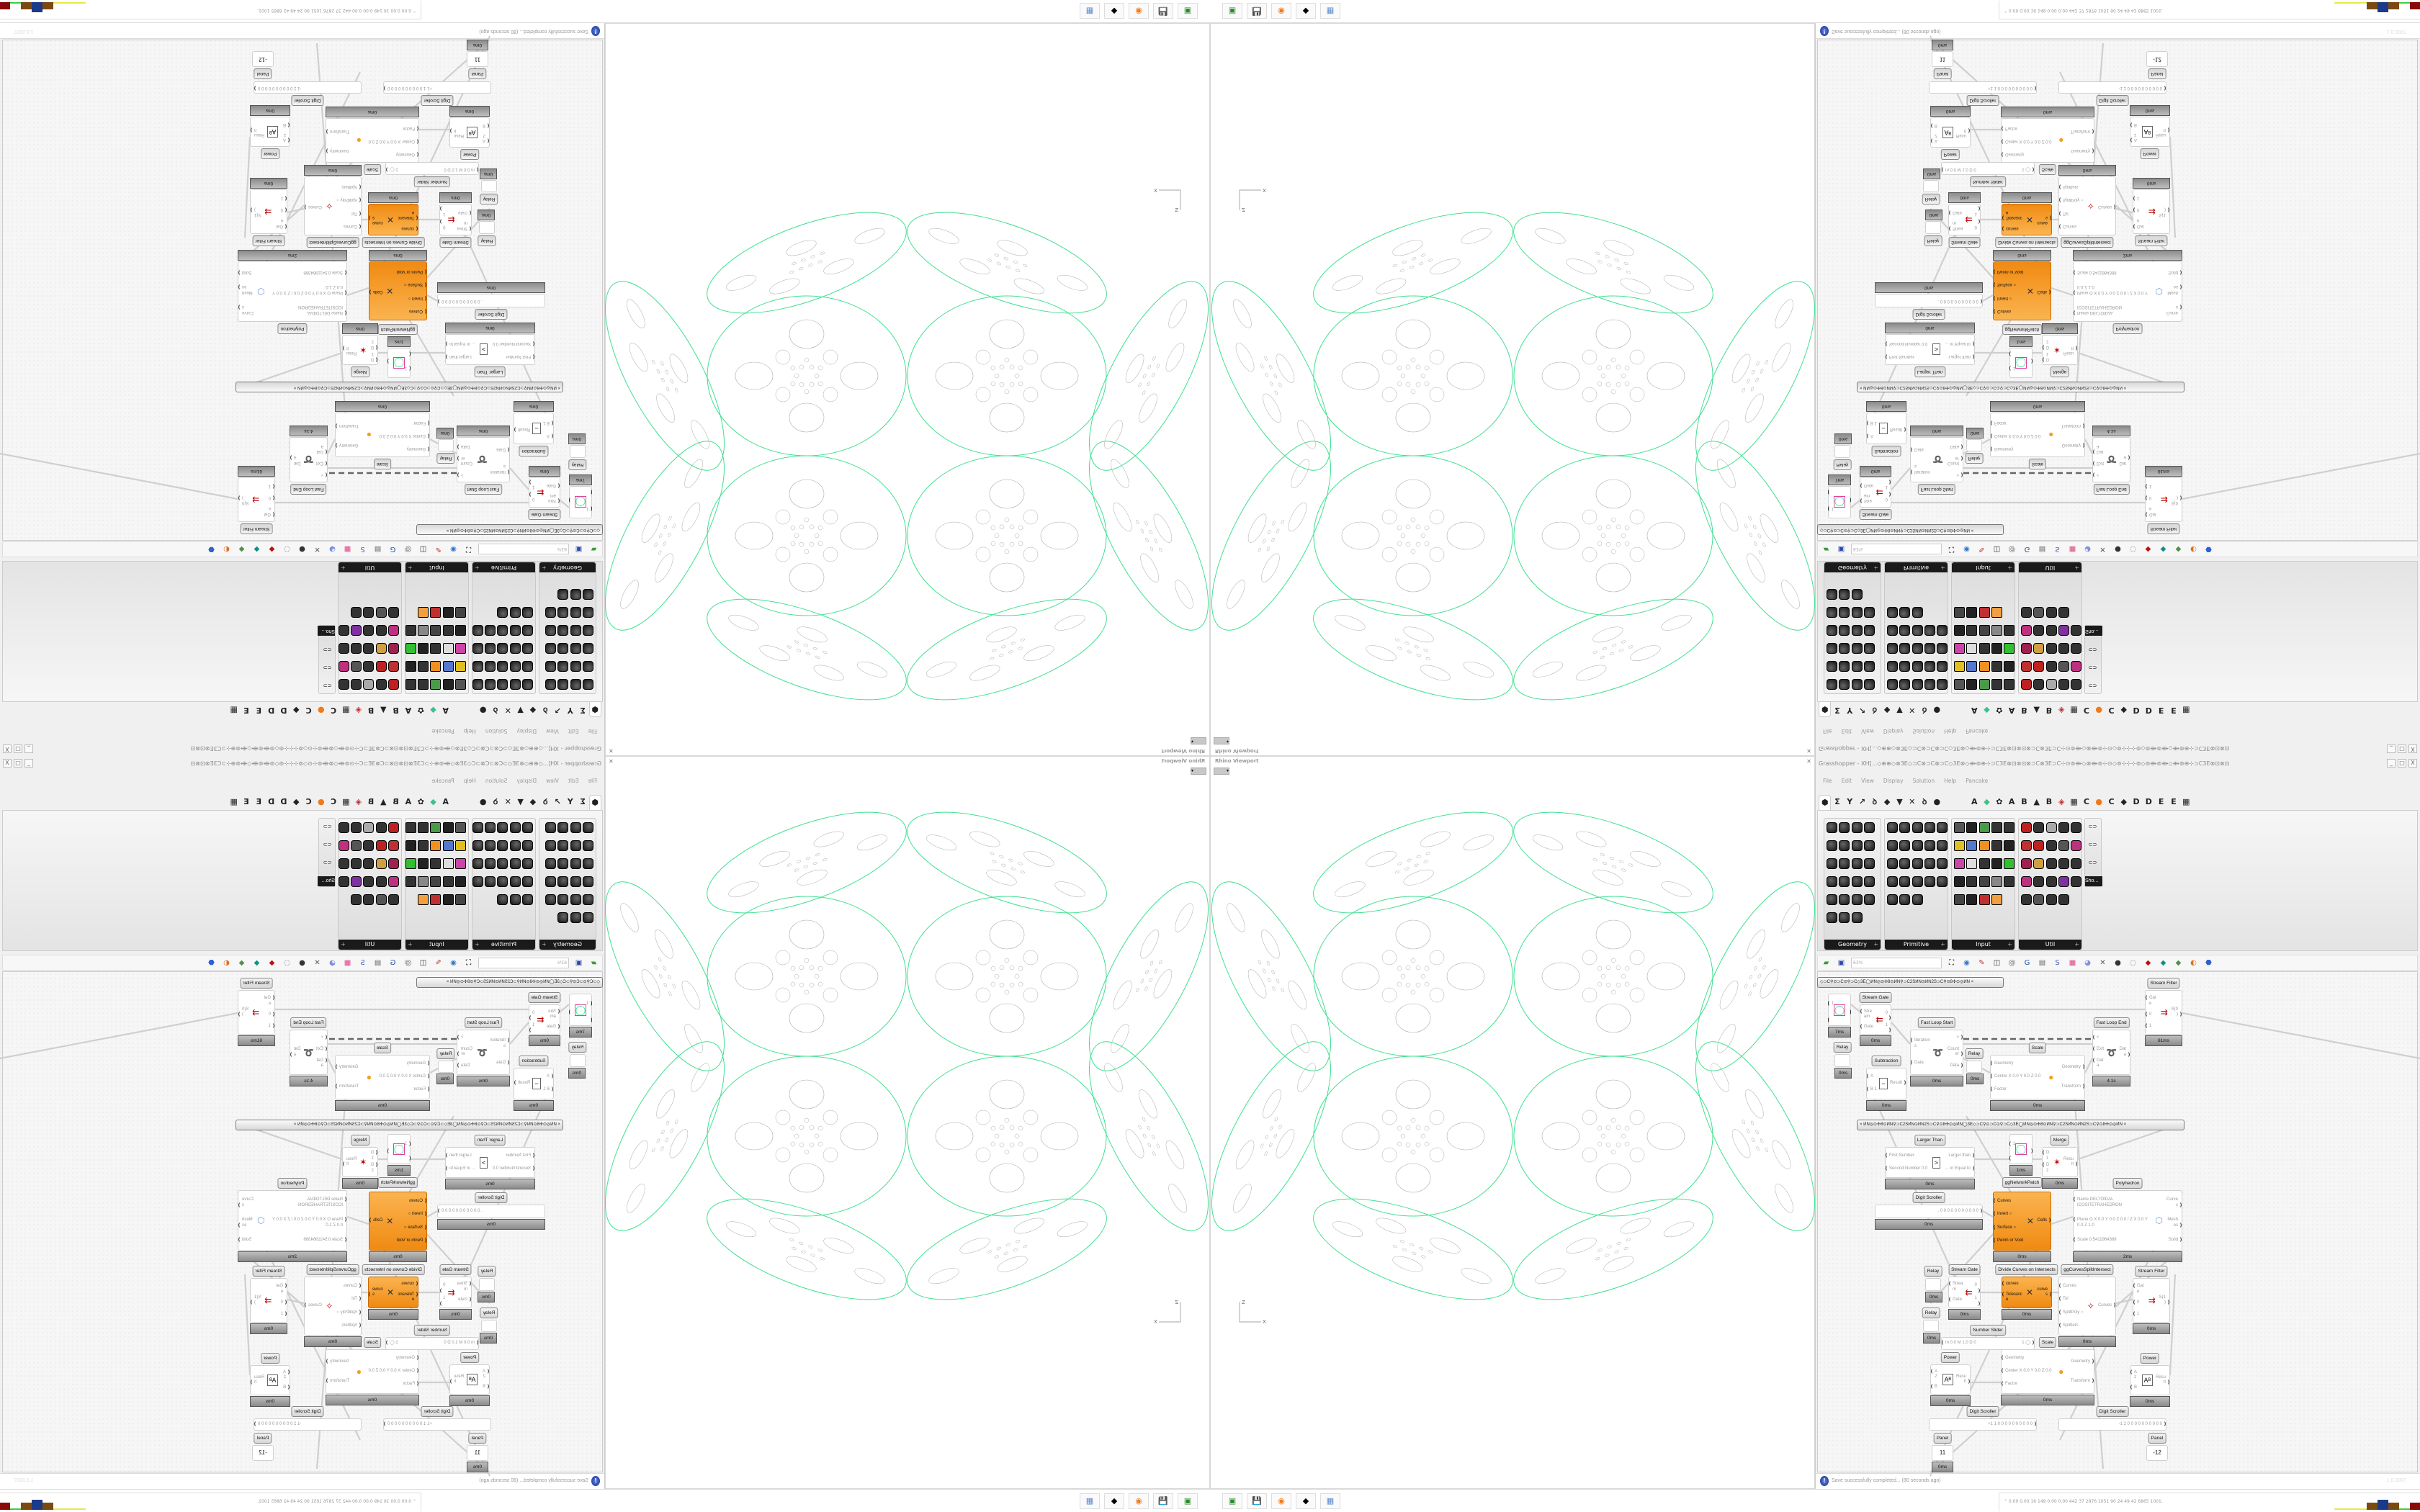 The width and height of the screenshot is (2420, 1512). What do you see at coordinates (393, 219) in the screenshot?
I see `divide-curves-component: curvesTolerance✕curves` at bounding box center [393, 219].